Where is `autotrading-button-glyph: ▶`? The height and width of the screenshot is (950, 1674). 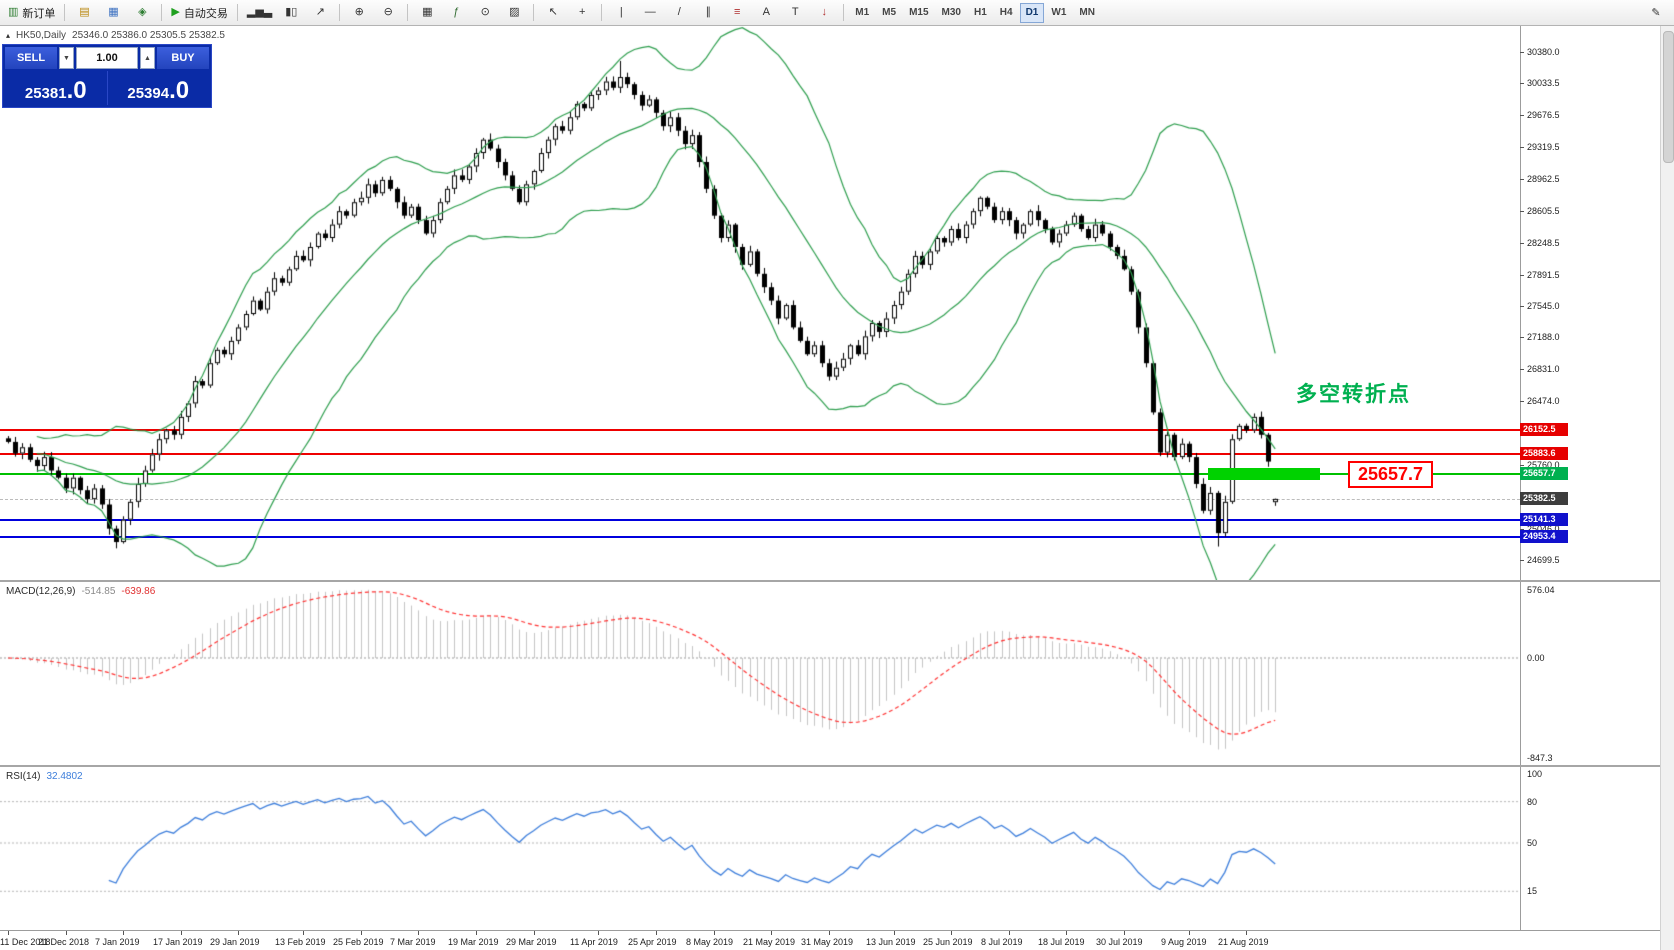
autotrading-button-glyph: ▶ is located at coordinates (175, 12).